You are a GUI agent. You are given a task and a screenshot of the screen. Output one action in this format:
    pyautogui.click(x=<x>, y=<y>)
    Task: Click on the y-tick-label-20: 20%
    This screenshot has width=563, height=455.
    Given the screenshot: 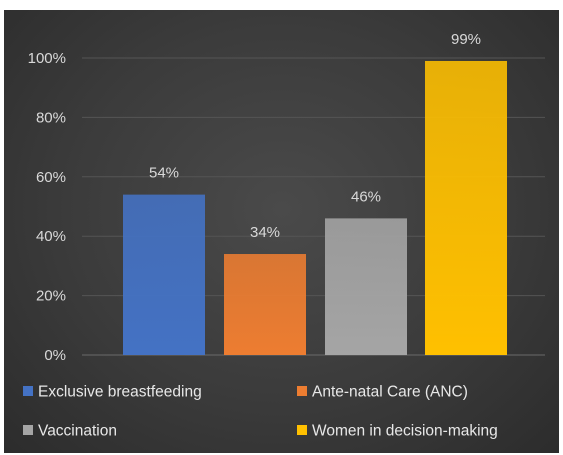 What is the action you would take?
    pyautogui.click(x=51, y=296)
    